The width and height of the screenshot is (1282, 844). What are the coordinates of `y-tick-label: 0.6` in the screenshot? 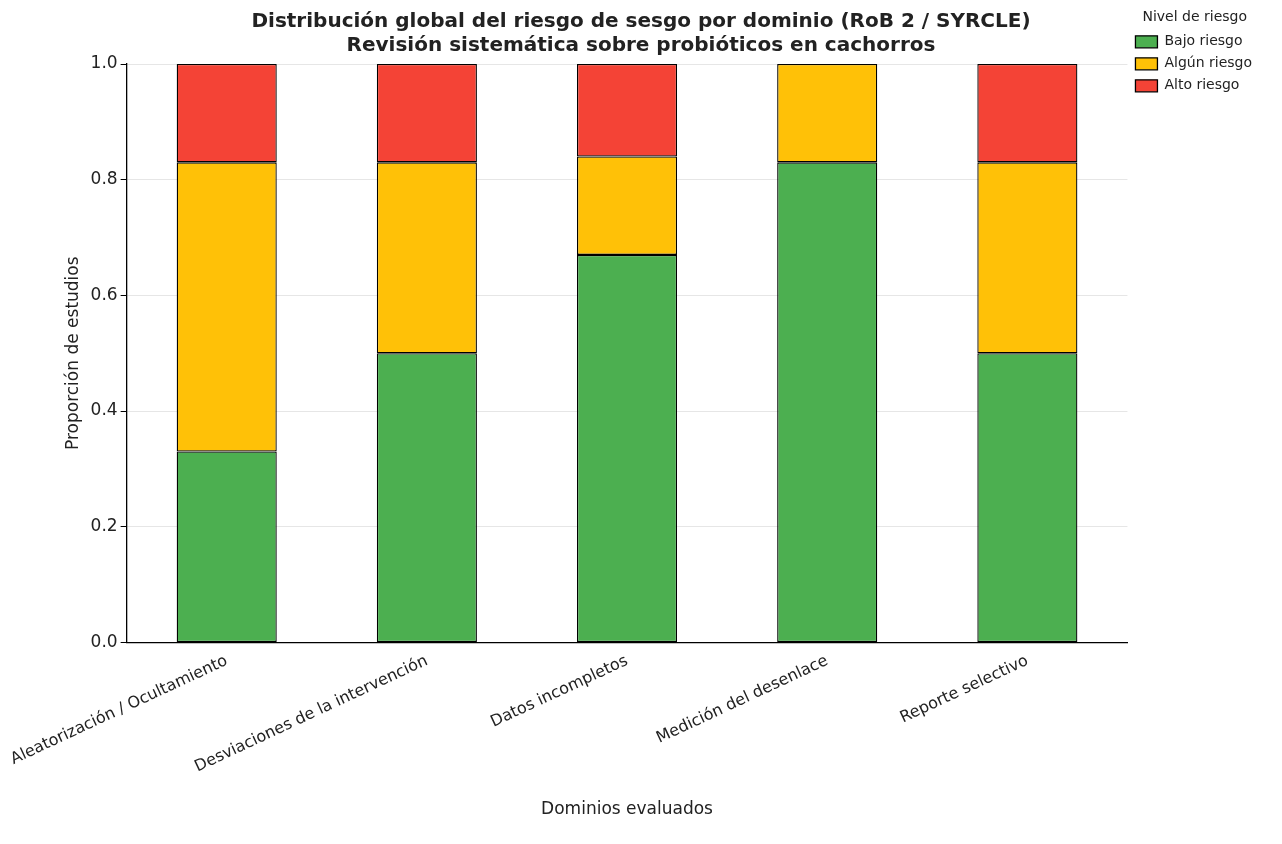 It's located at (104, 293).